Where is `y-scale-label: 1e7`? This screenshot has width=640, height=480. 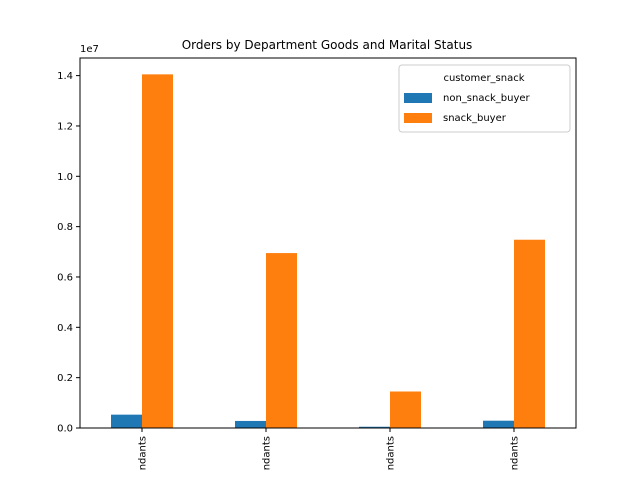 y-scale-label: 1e7 is located at coordinates (89, 49).